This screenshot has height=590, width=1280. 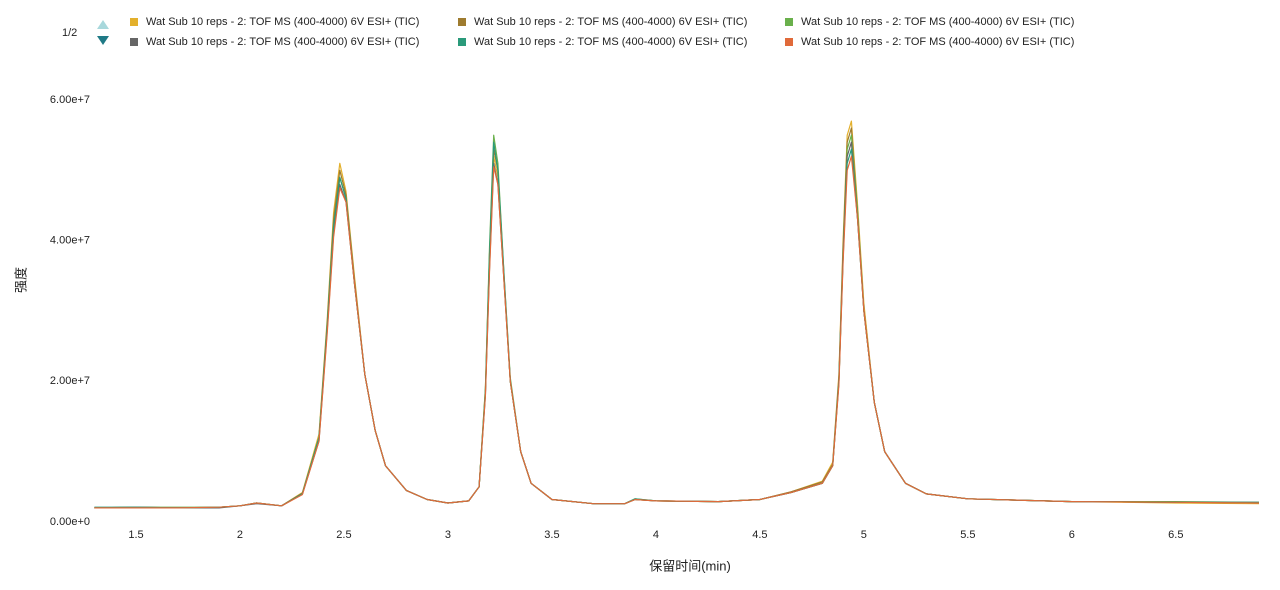 I want to click on x-tick-label: 4, so click(x=656, y=535).